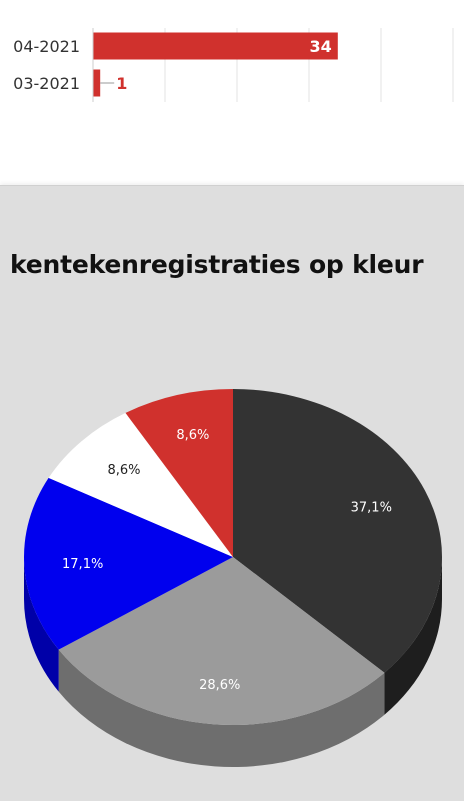  What do you see at coordinates (121, 83) in the screenshot?
I see `bar-data-label: 1` at bounding box center [121, 83].